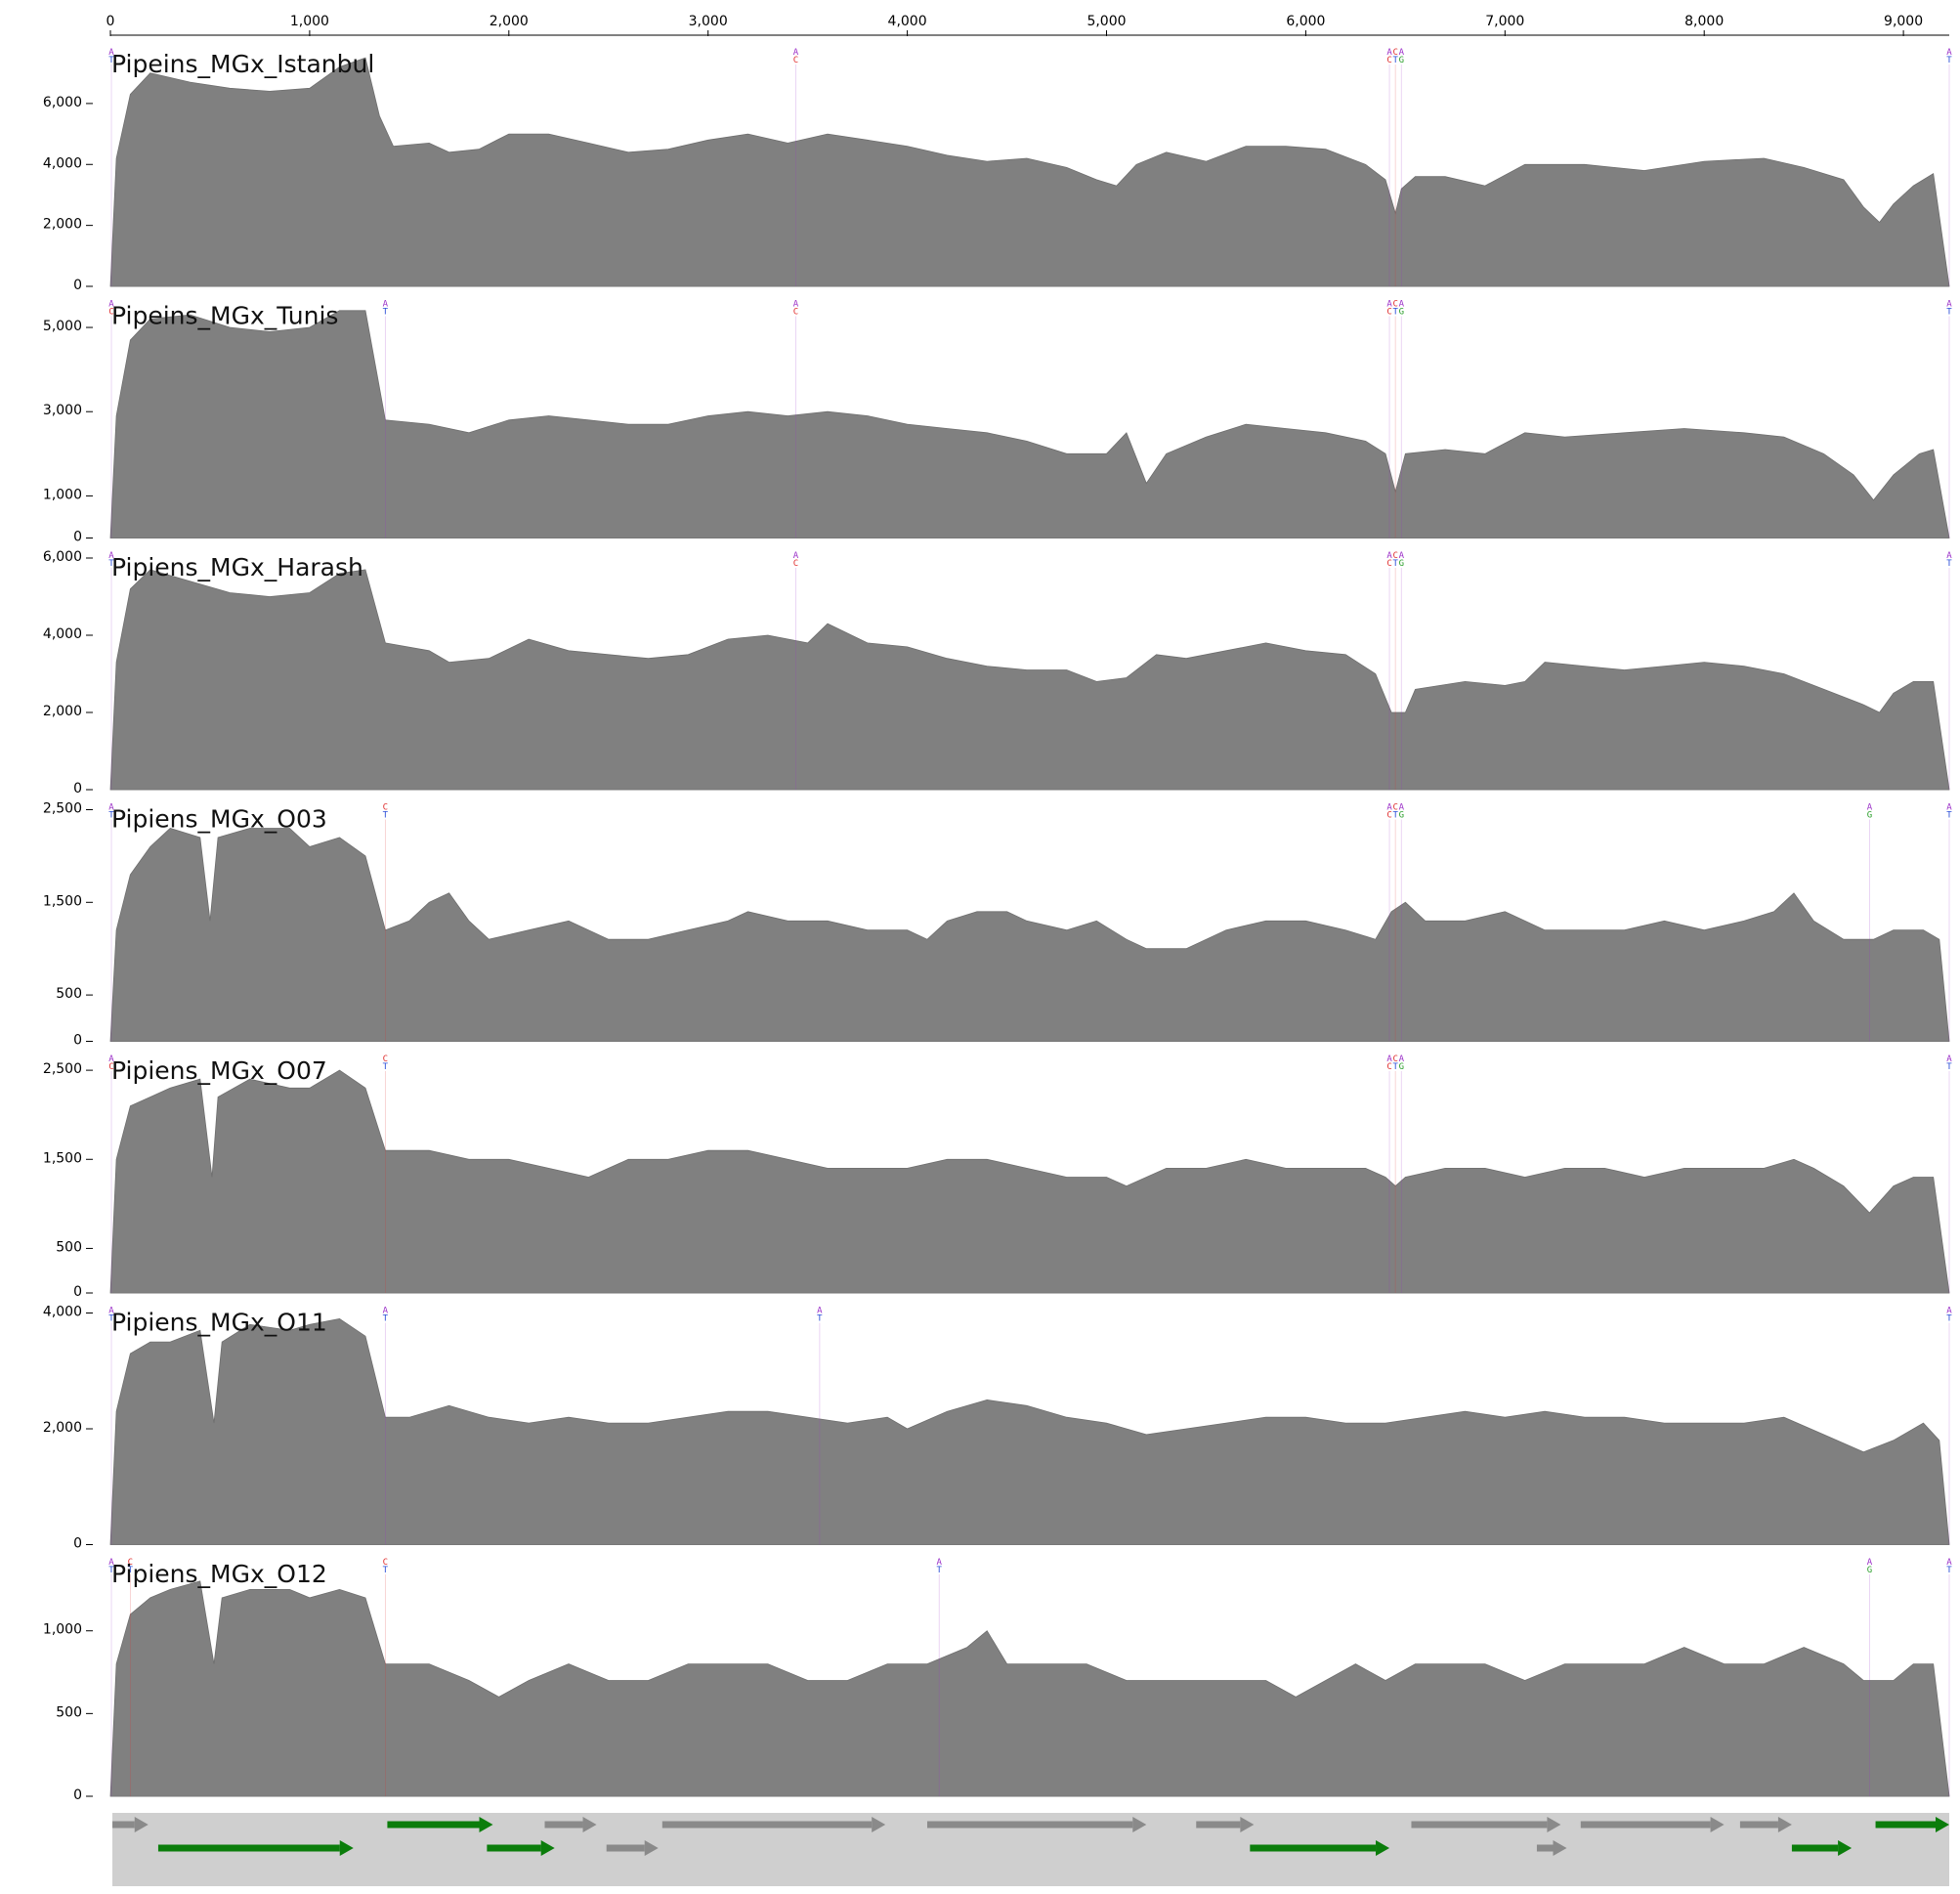 This screenshot has width=1960, height=1894. Describe the element at coordinates (219, 1574) in the screenshot. I see `track-title: Pipiens_MGx_O12` at that location.